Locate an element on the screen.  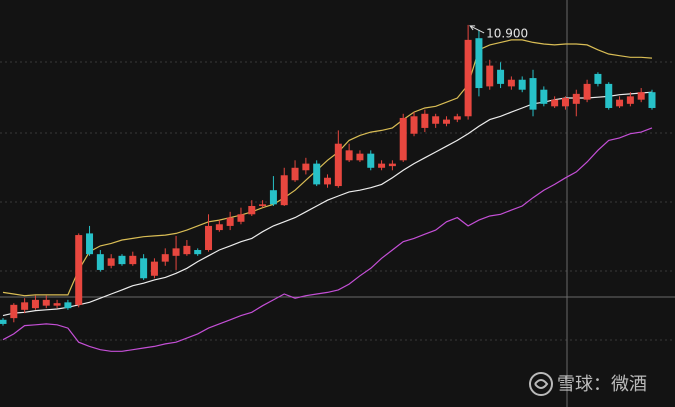
high-arrow is located at coordinates (477, 29).